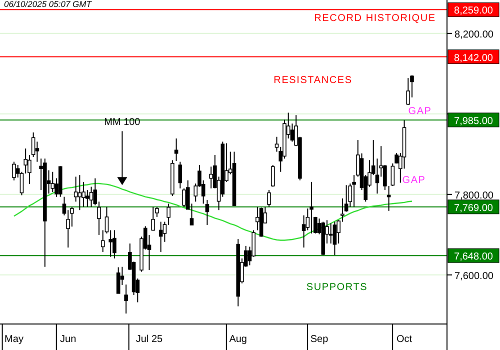 This screenshot has height=350, width=500. Describe the element at coordinates (313, 80) in the screenshot. I see `annotation: RESISTANCES` at that location.